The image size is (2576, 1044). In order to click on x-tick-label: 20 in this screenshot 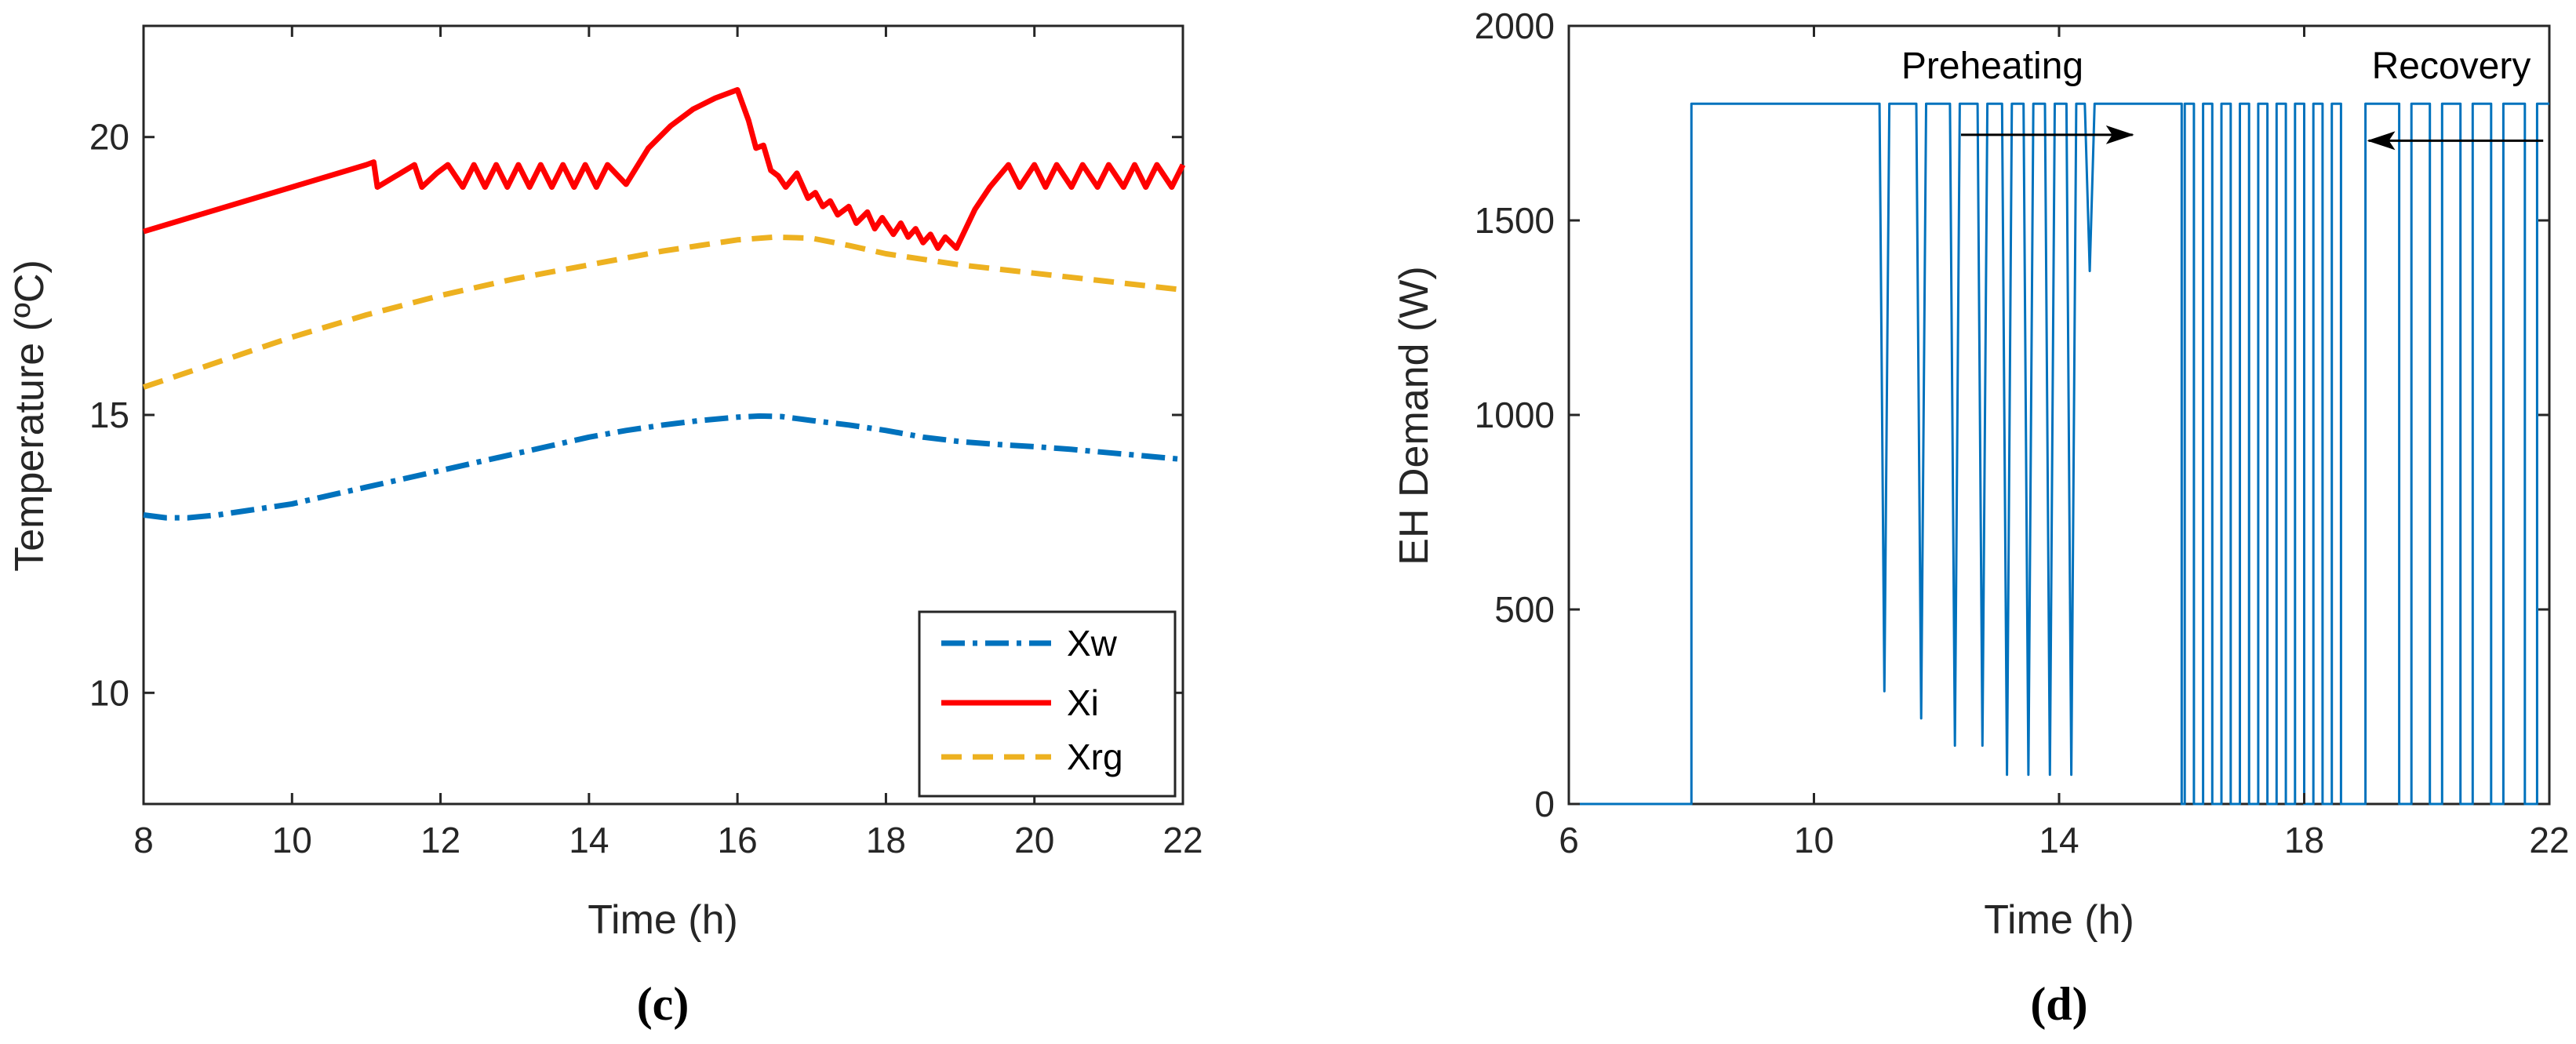, I will do `click(1034, 840)`.